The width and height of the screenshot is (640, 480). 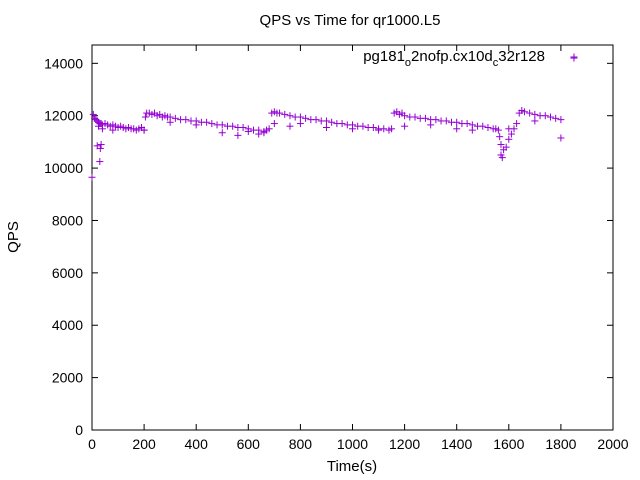 What do you see at coordinates (352, 466) in the screenshot?
I see `x-axis-title: Time(s)` at bounding box center [352, 466].